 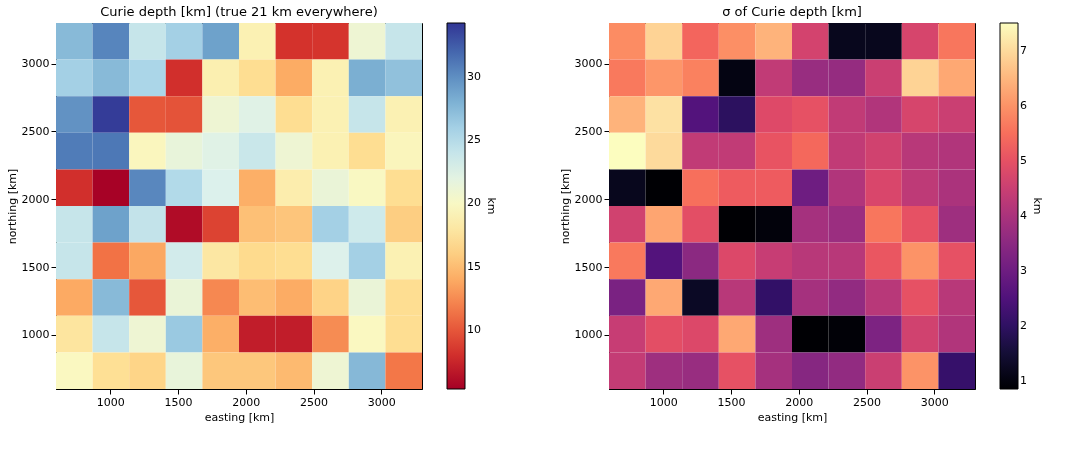 What do you see at coordinates (239, 11) in the screenshot?
I see `chart-title: Curie depth [km] (true 21 km everywhere)` at bounding box center [239, 11].